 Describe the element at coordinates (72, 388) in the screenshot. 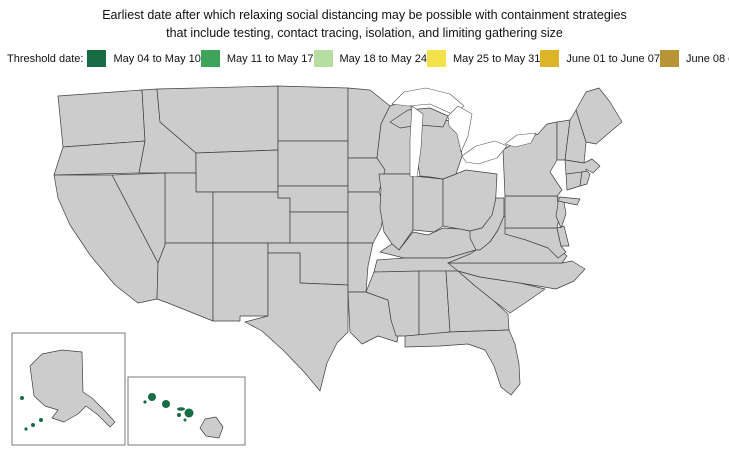

I see `state-alaska` at that location.